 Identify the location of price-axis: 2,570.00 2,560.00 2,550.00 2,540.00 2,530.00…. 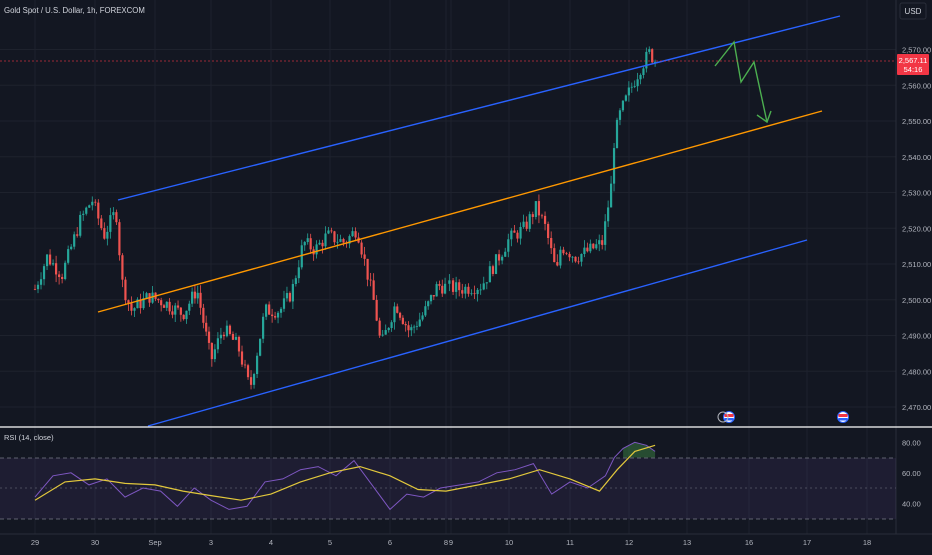
(916, 229).